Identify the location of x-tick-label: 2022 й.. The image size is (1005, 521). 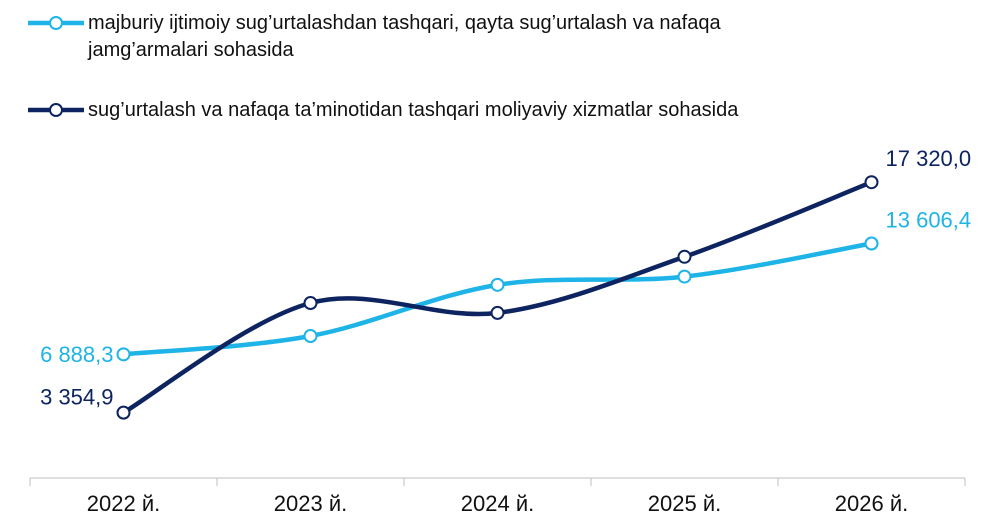
(123, 503).